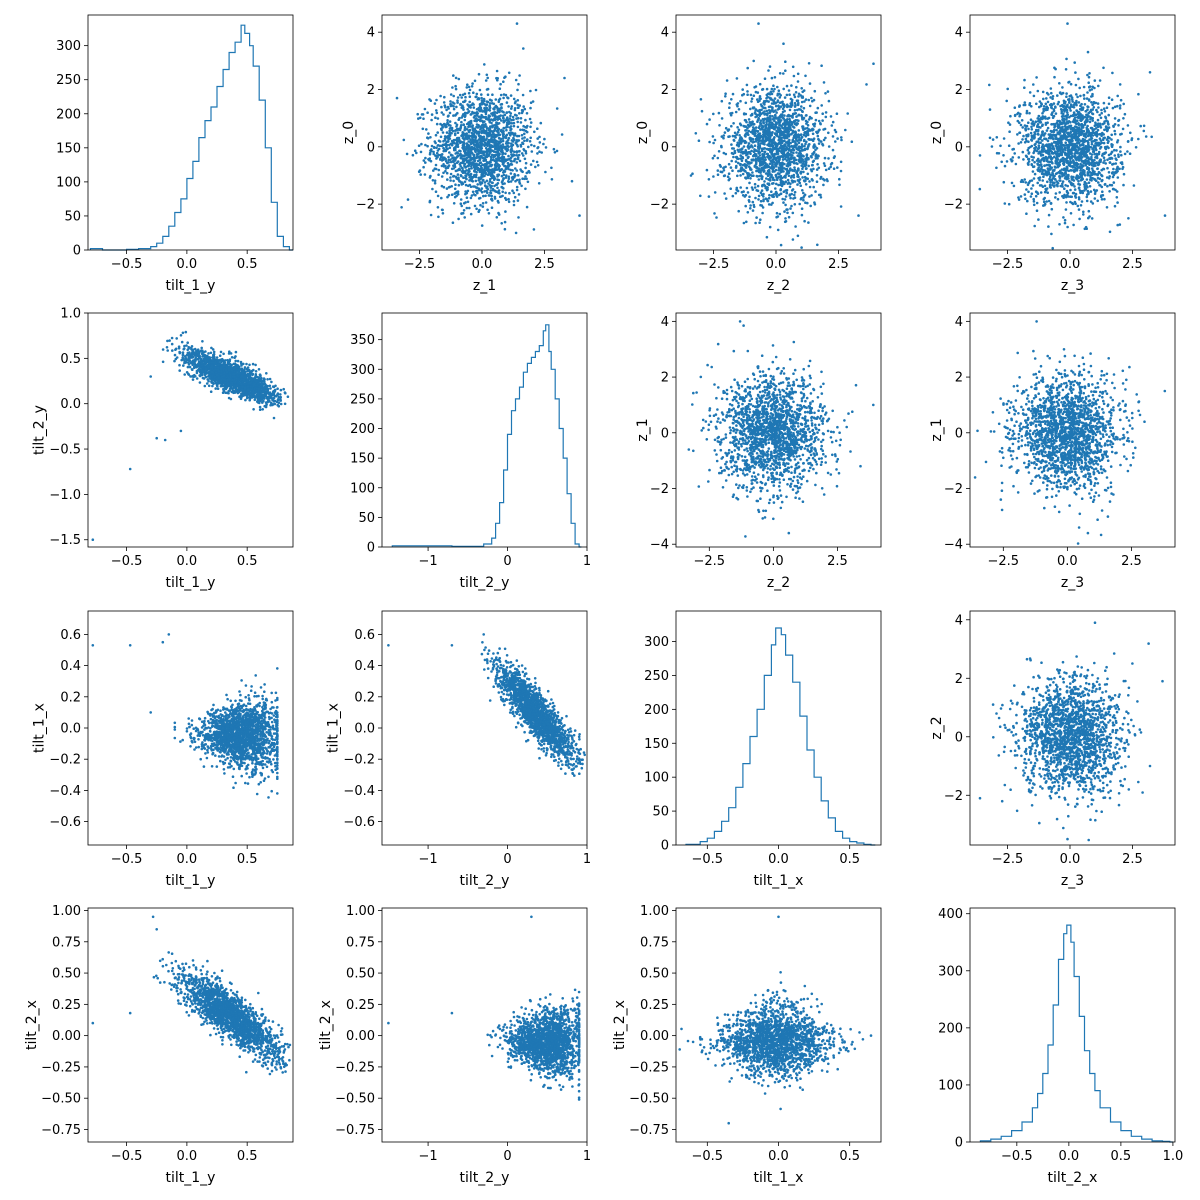 The image size is (1200, 1200). Describe the element at coordinates (371, 33) in the screenshot. I see `y-tick-label: 4` at that location.